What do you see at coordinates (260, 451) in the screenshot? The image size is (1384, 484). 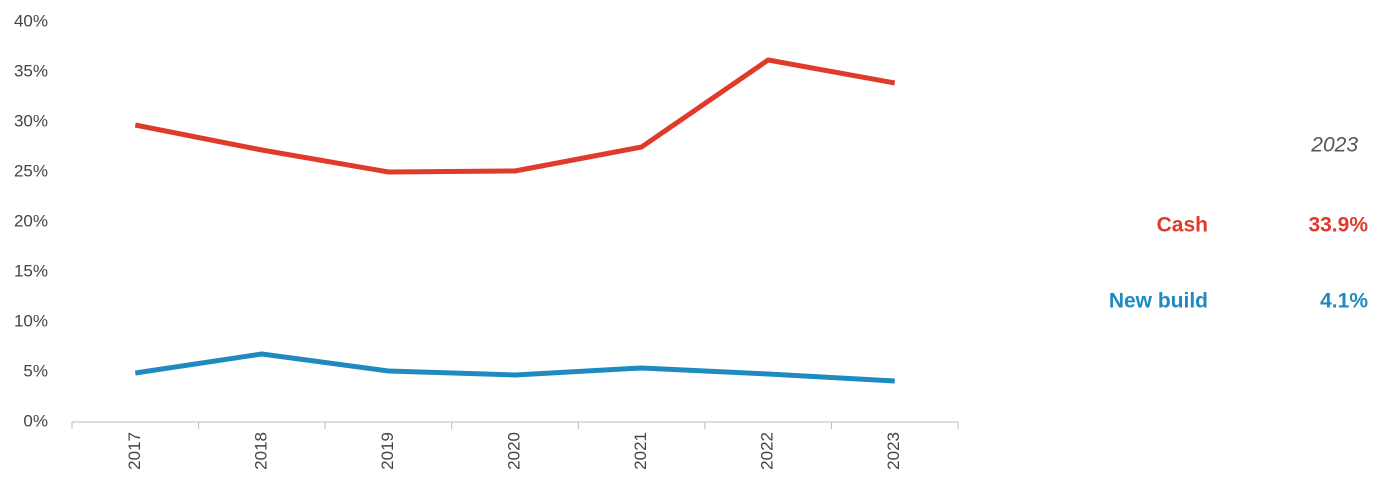 I see `x-tick-label: 2018` at bounding box center [260, 451].